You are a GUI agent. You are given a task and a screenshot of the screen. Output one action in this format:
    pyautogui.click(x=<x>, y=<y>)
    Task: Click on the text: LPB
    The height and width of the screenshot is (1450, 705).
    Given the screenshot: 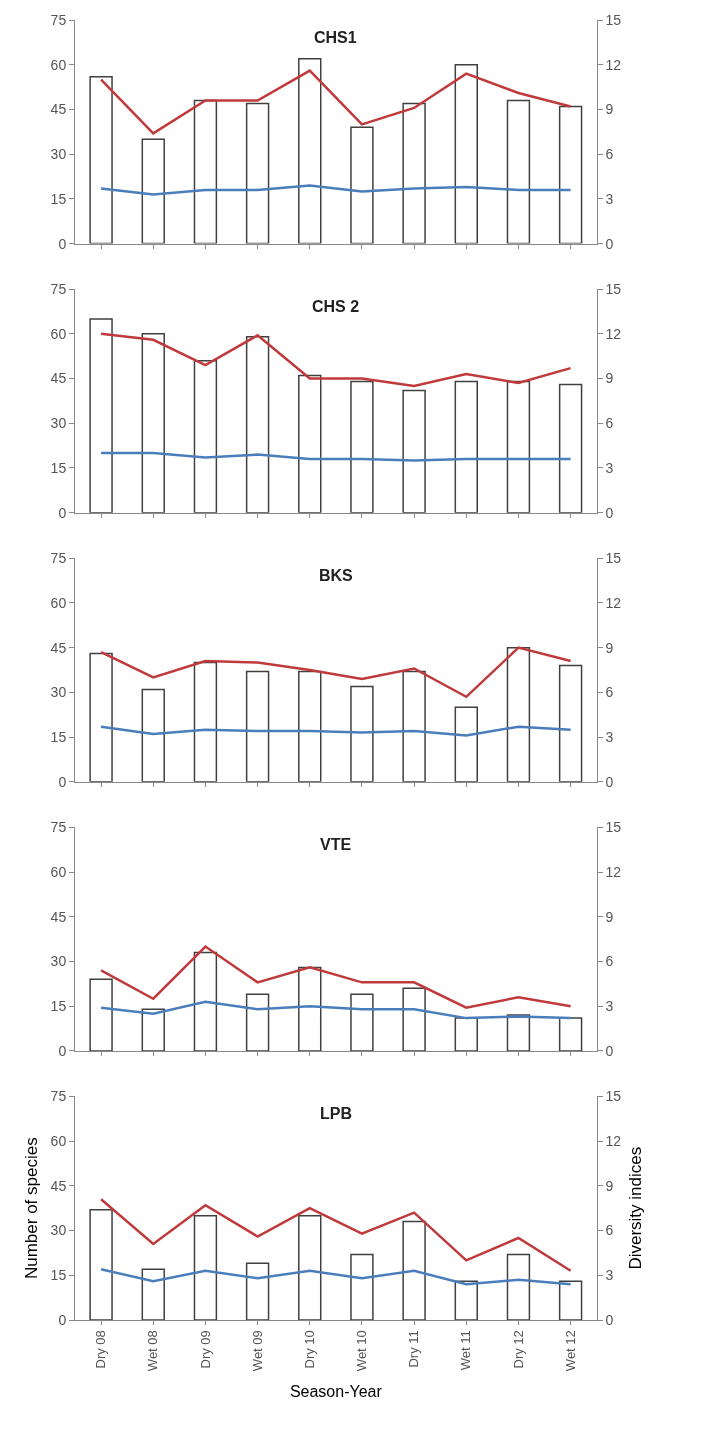 What is the action you would take?
    pyautogui.click(x=336, y=1113)
    